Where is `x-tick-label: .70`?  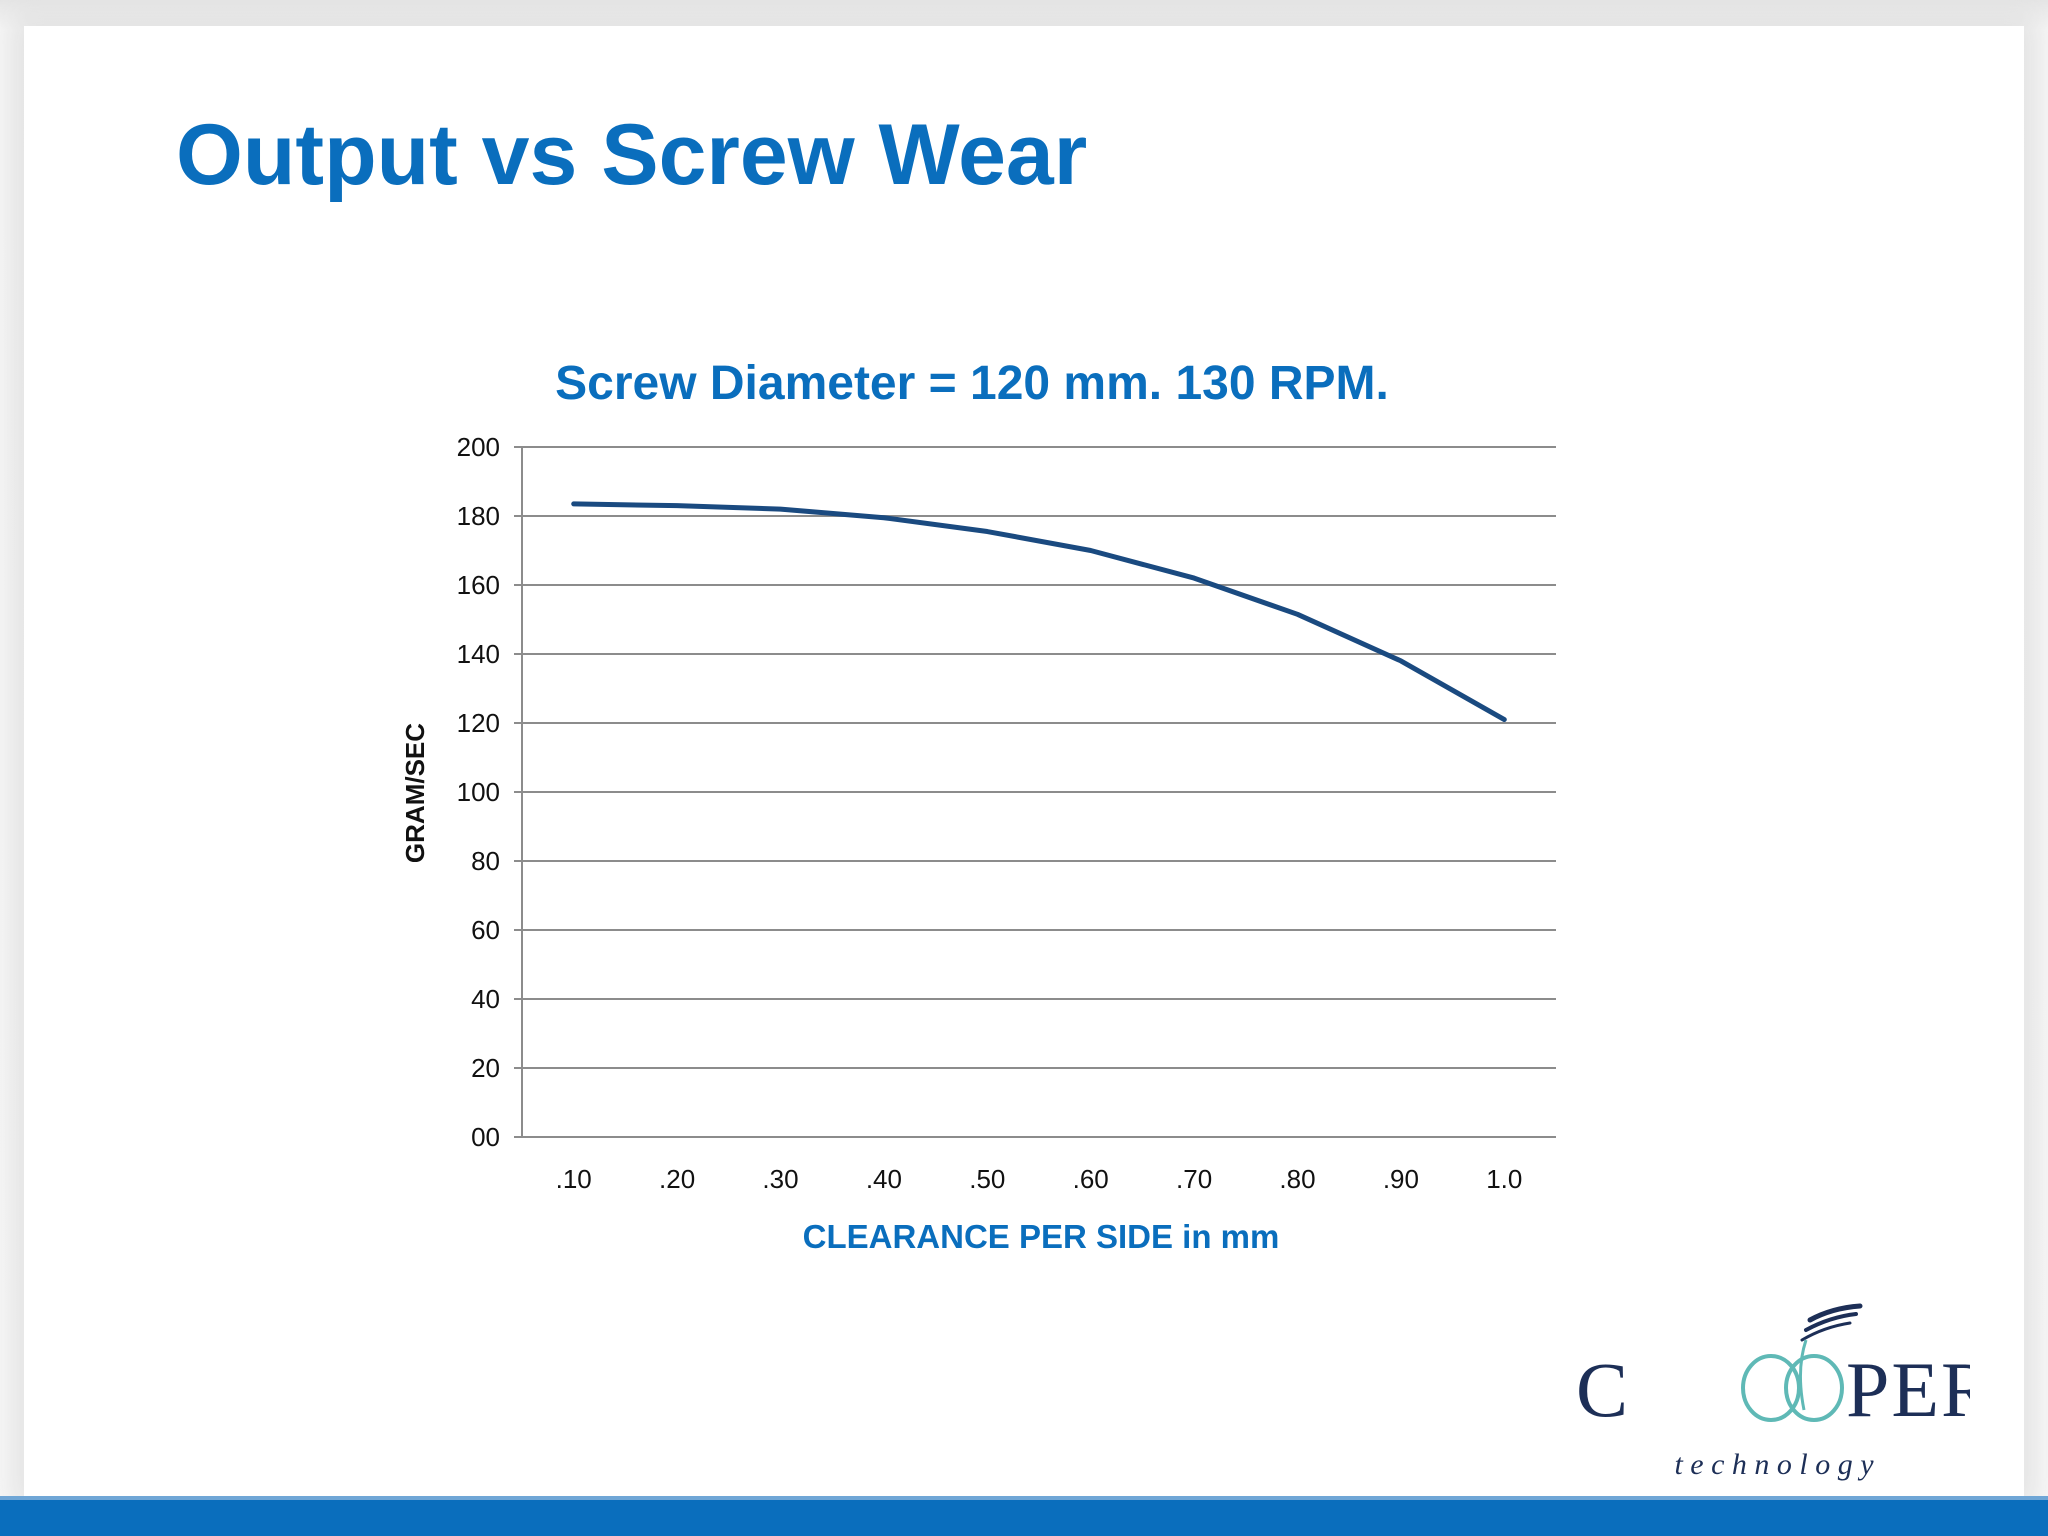 x-tick-label: .70 is located at coordinates (1194, 1179).